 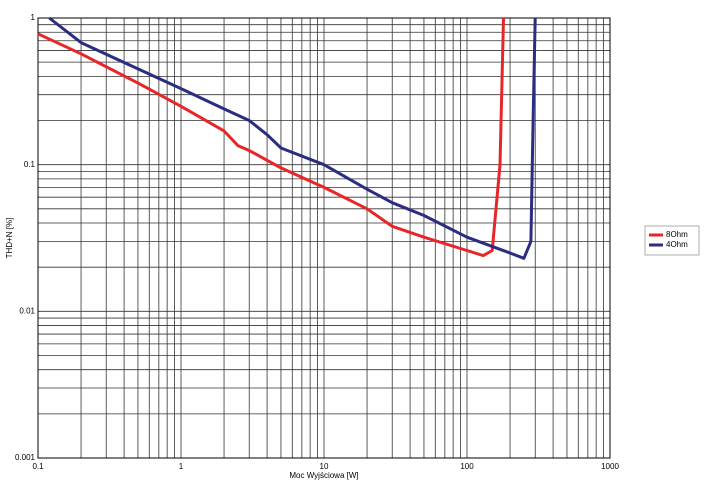 What do you see at coordinates (610, 466) in the screenshot?
I see `x-tick-label: 1000` at bounding box center [610, 466].